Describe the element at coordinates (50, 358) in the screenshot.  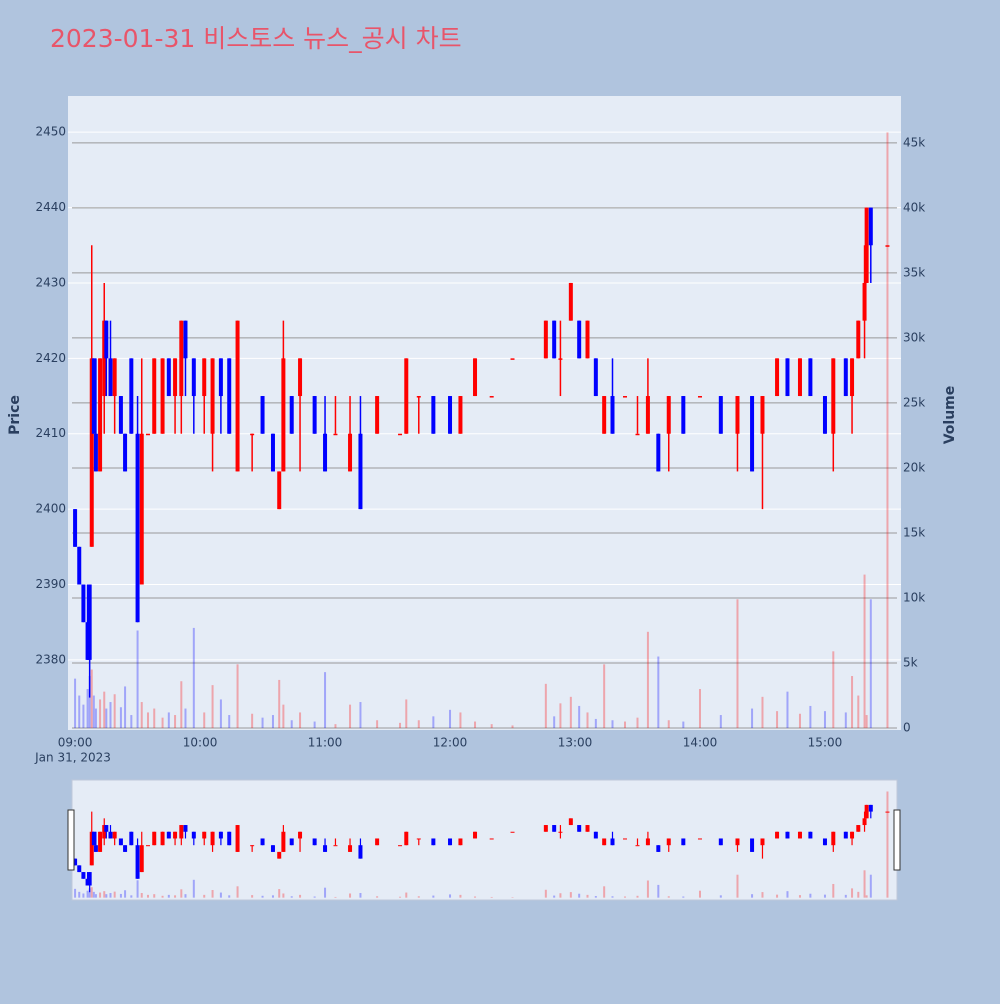
I see `y-tick-label: 2420` at that location.